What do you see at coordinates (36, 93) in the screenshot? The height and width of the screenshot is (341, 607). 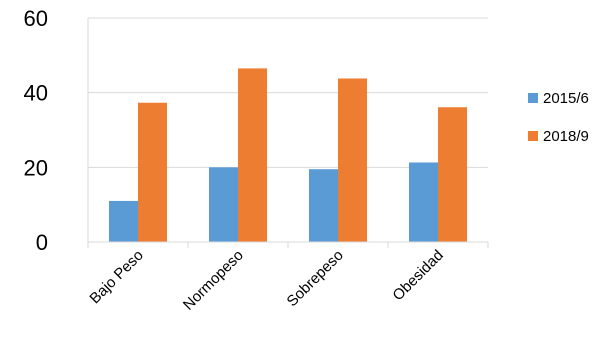 I see `y-tick-label: 40` at bounding box center [36, 93].